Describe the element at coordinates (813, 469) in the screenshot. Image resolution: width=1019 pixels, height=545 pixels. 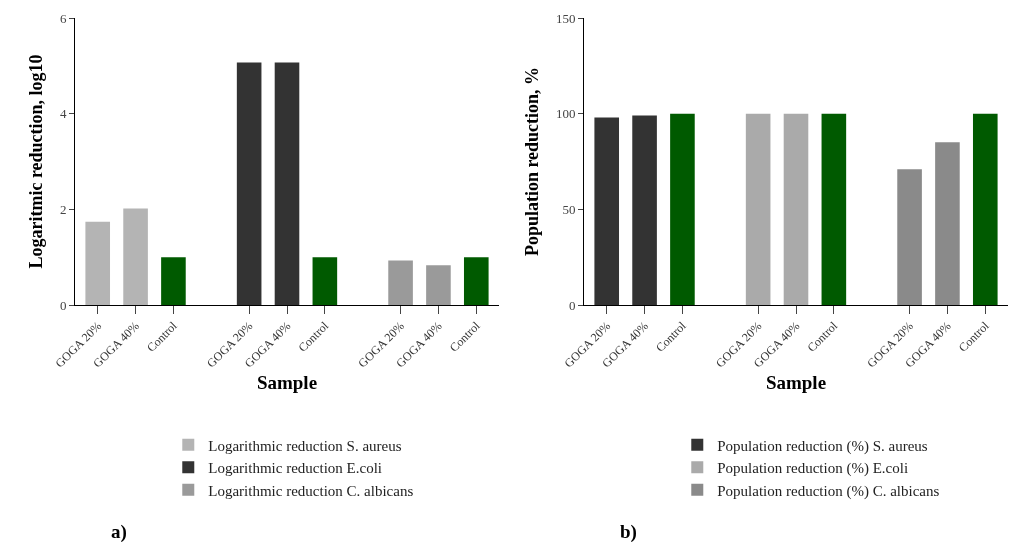
I see `legend-label: Population reduction (%) E.coli` at that location.